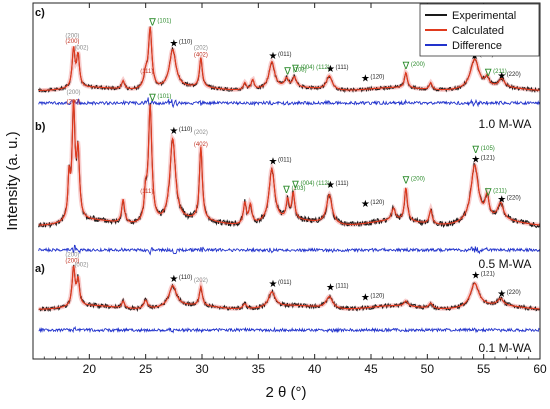 The height and width of the screenshot is (409, 550). Describe the element at coordinates (40, 13) in the screenshot. I see `panel-letter: c)` at that location.